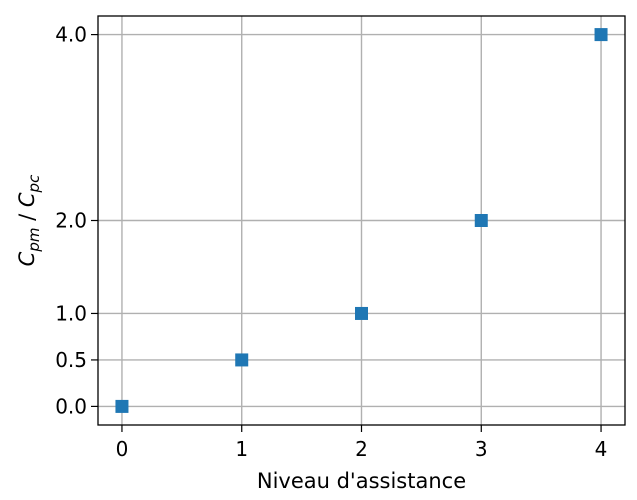 Image resolution: width=637 pixels, height=500 pixels. What do you see at coordinates (241, 449) in the screenshot?
I see `x-tick-label: 1` at bounding box center [241, 449].